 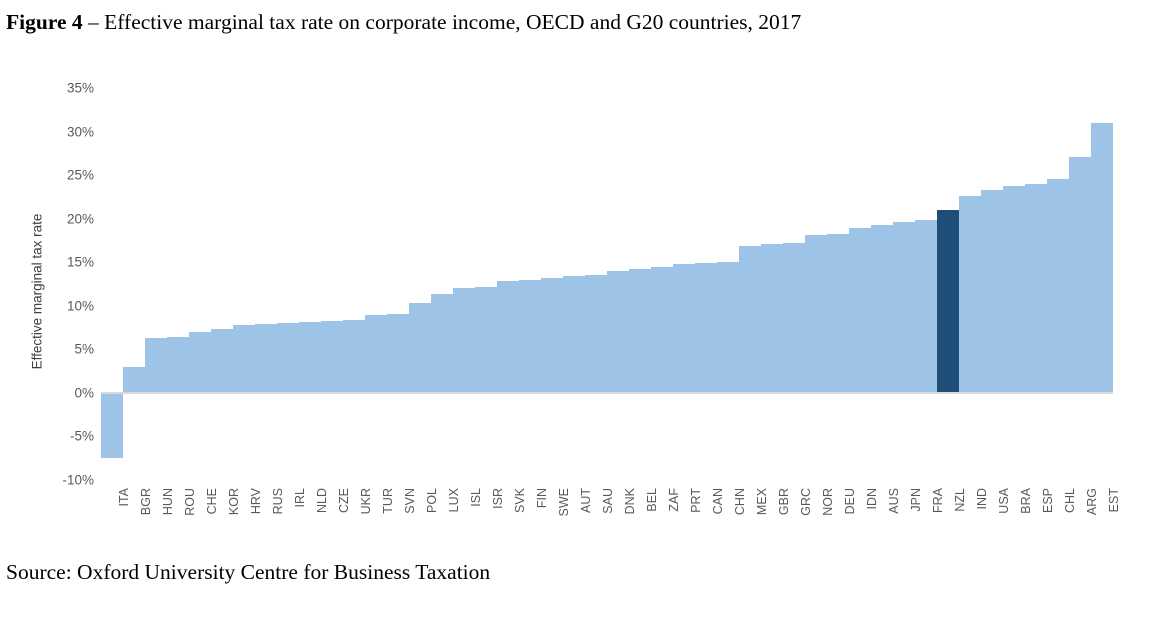 What do you see at coordinates (992, 291) in the screenshot?
I see `bar-usa` at bounding box center [992, 291].